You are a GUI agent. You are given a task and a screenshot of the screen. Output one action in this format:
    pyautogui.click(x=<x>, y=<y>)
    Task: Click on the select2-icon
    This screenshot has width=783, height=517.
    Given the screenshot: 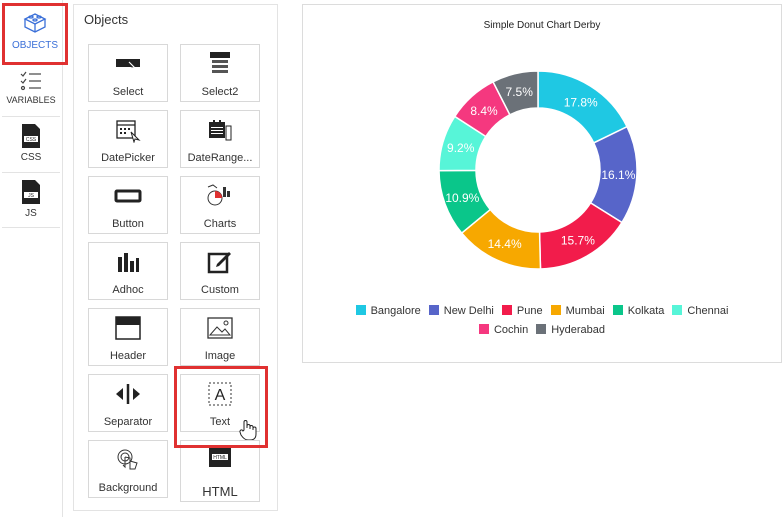 What is the action you would take?
    pyautogui.click(x=220, y=64)
    